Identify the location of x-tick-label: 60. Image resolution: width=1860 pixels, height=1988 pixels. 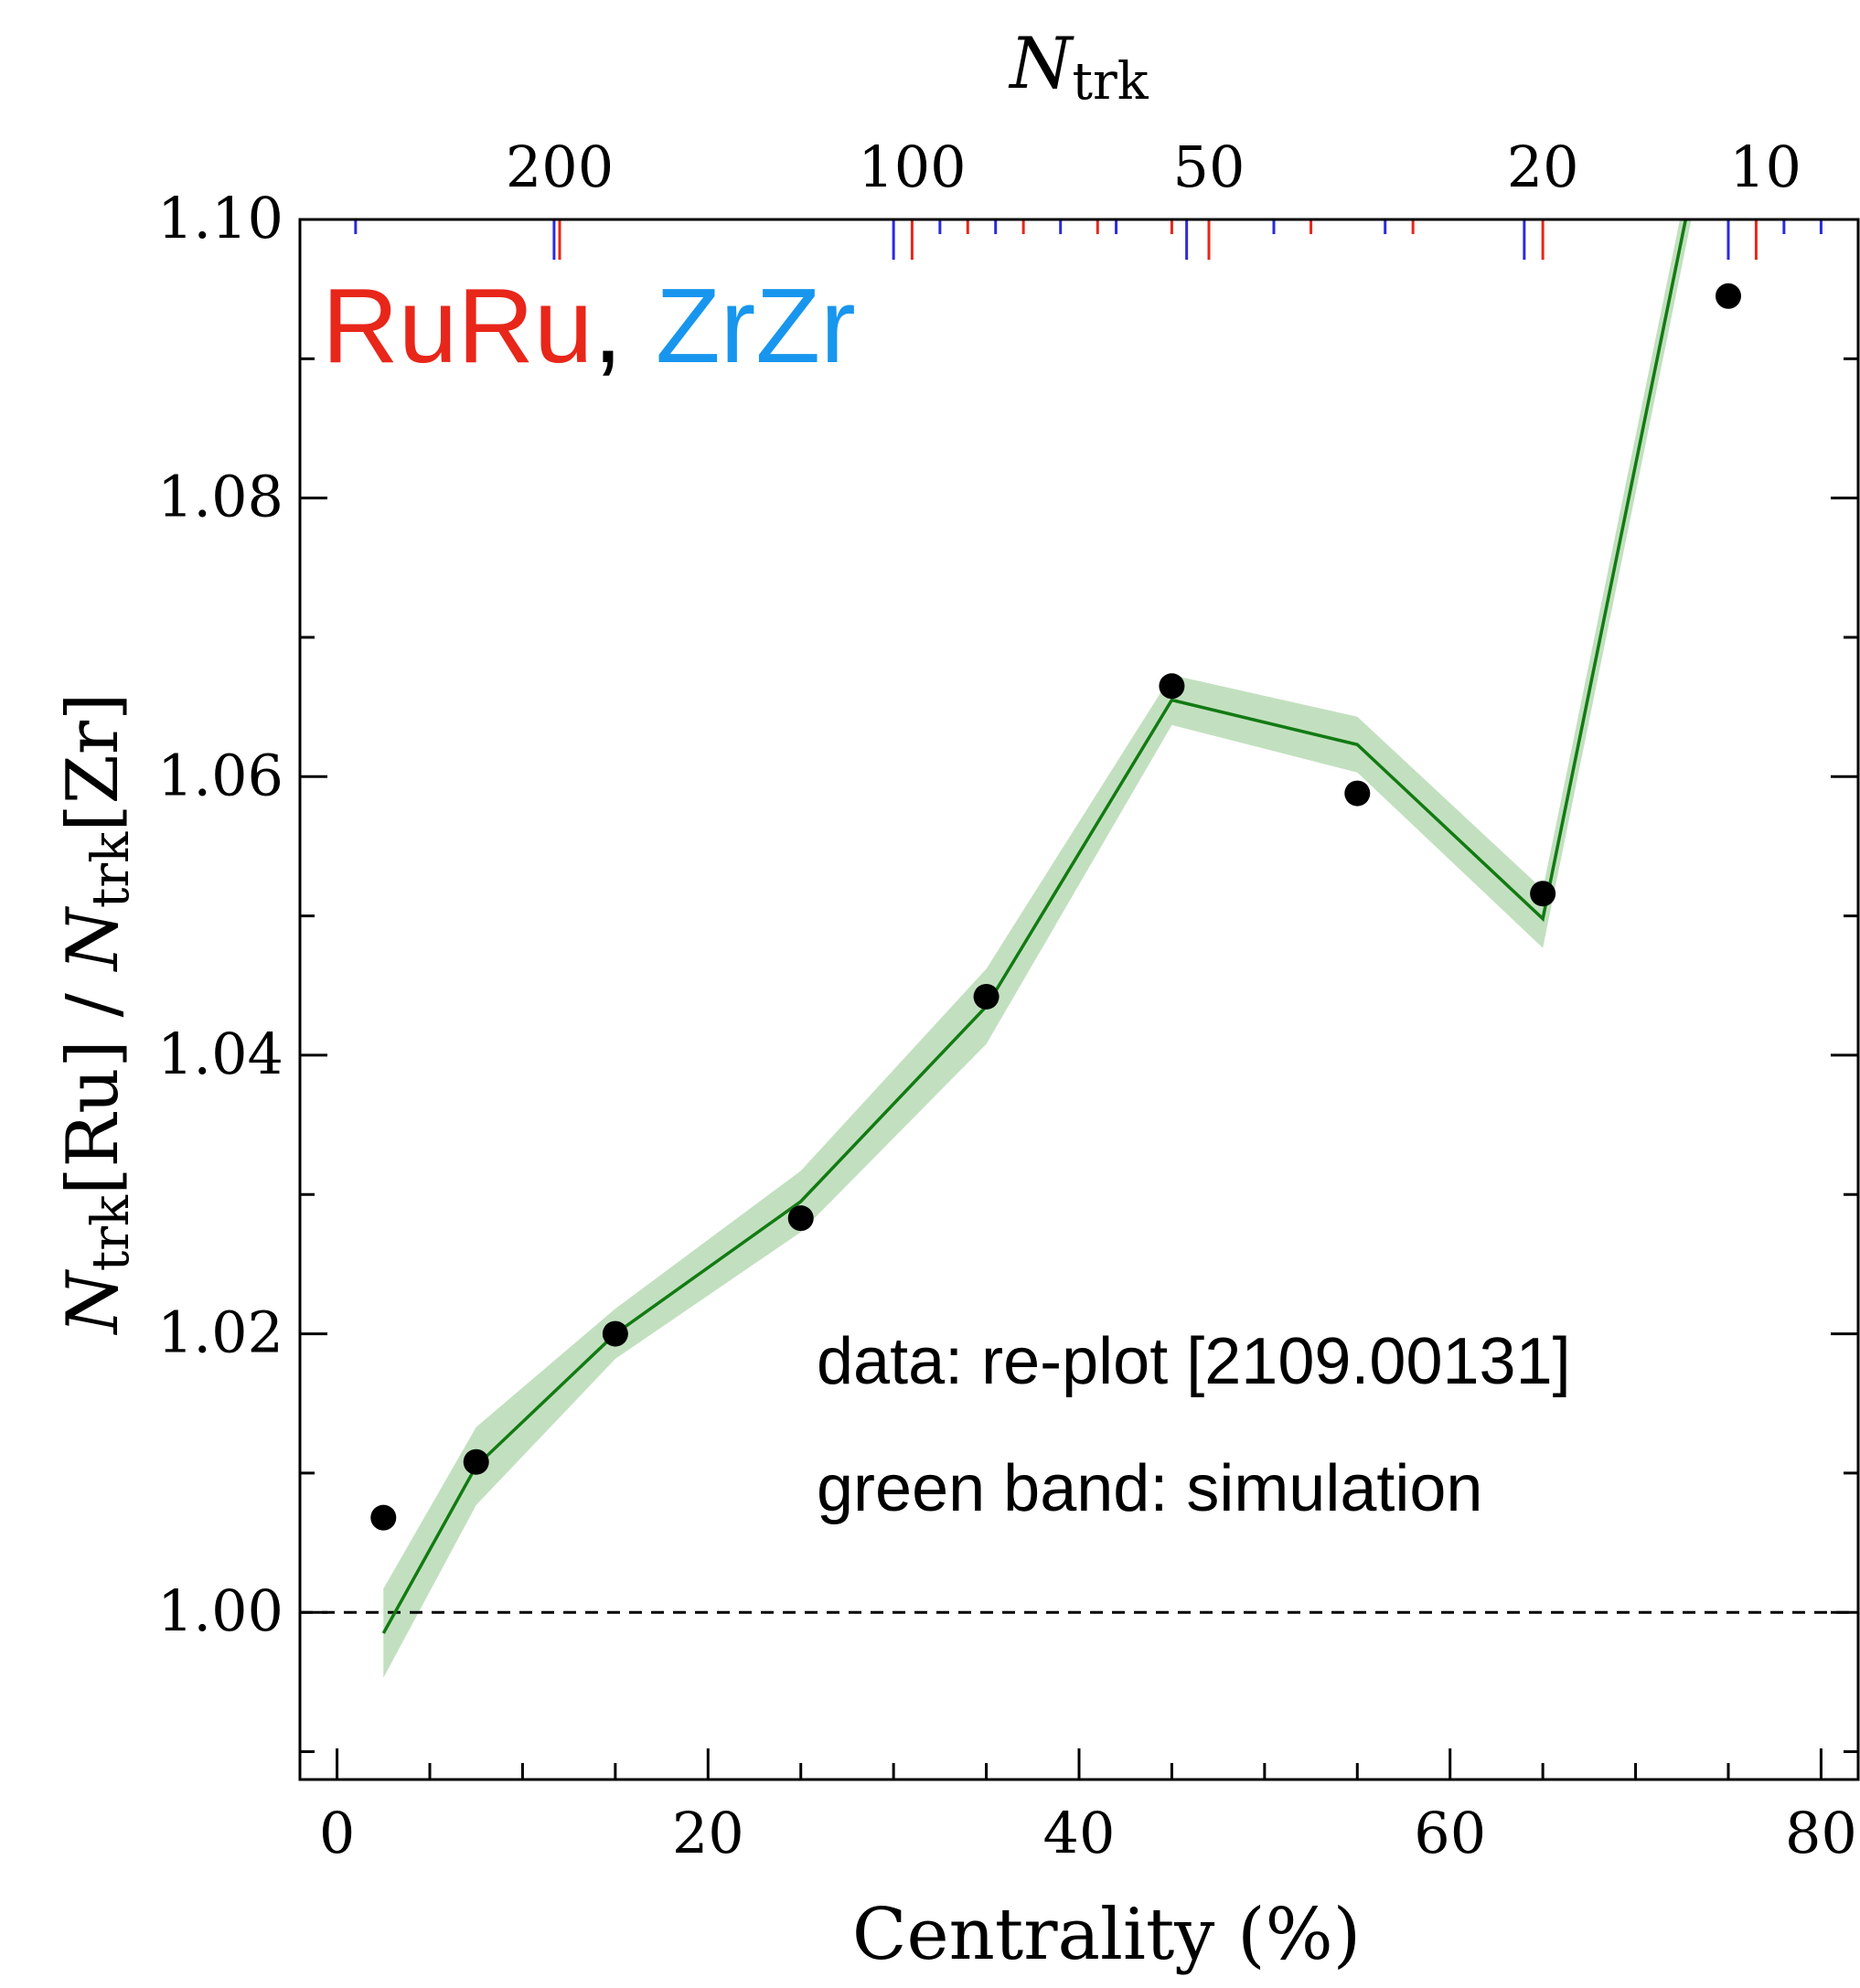
(1450, 1833).